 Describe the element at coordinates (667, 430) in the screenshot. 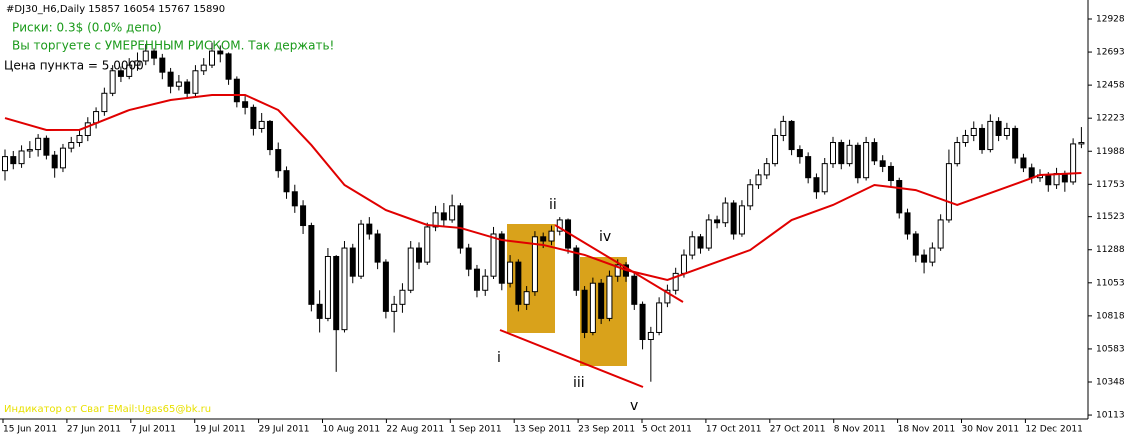

I see `x-tick-label: 5 Oct 2011` at that location.